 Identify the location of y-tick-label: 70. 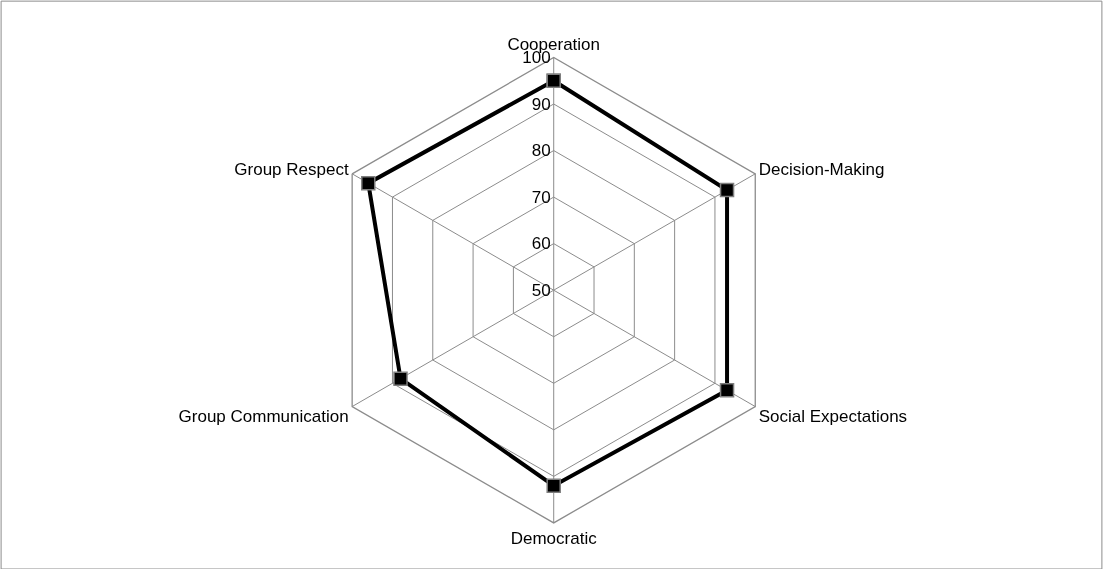
(541, 197).